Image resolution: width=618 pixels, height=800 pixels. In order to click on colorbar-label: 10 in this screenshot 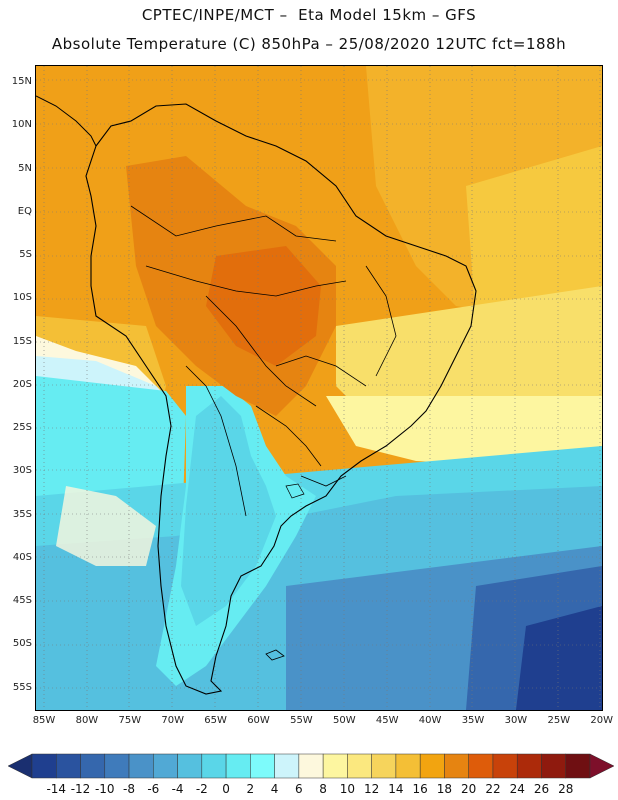, I will do `click(347, 789)`.